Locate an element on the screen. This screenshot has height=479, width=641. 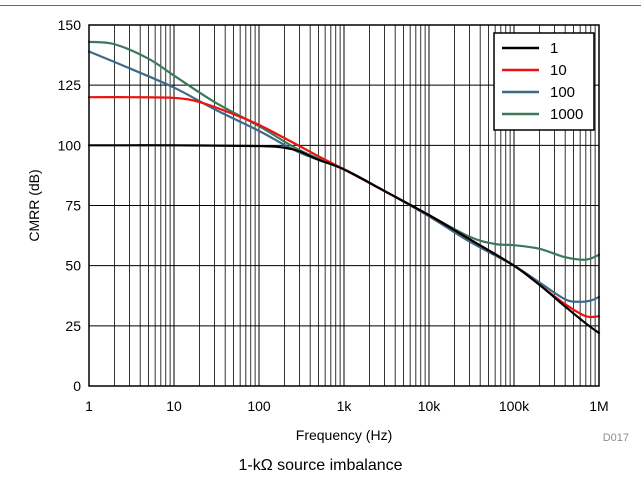
legend-label-100: 100 is located at coordinates (562, 92).